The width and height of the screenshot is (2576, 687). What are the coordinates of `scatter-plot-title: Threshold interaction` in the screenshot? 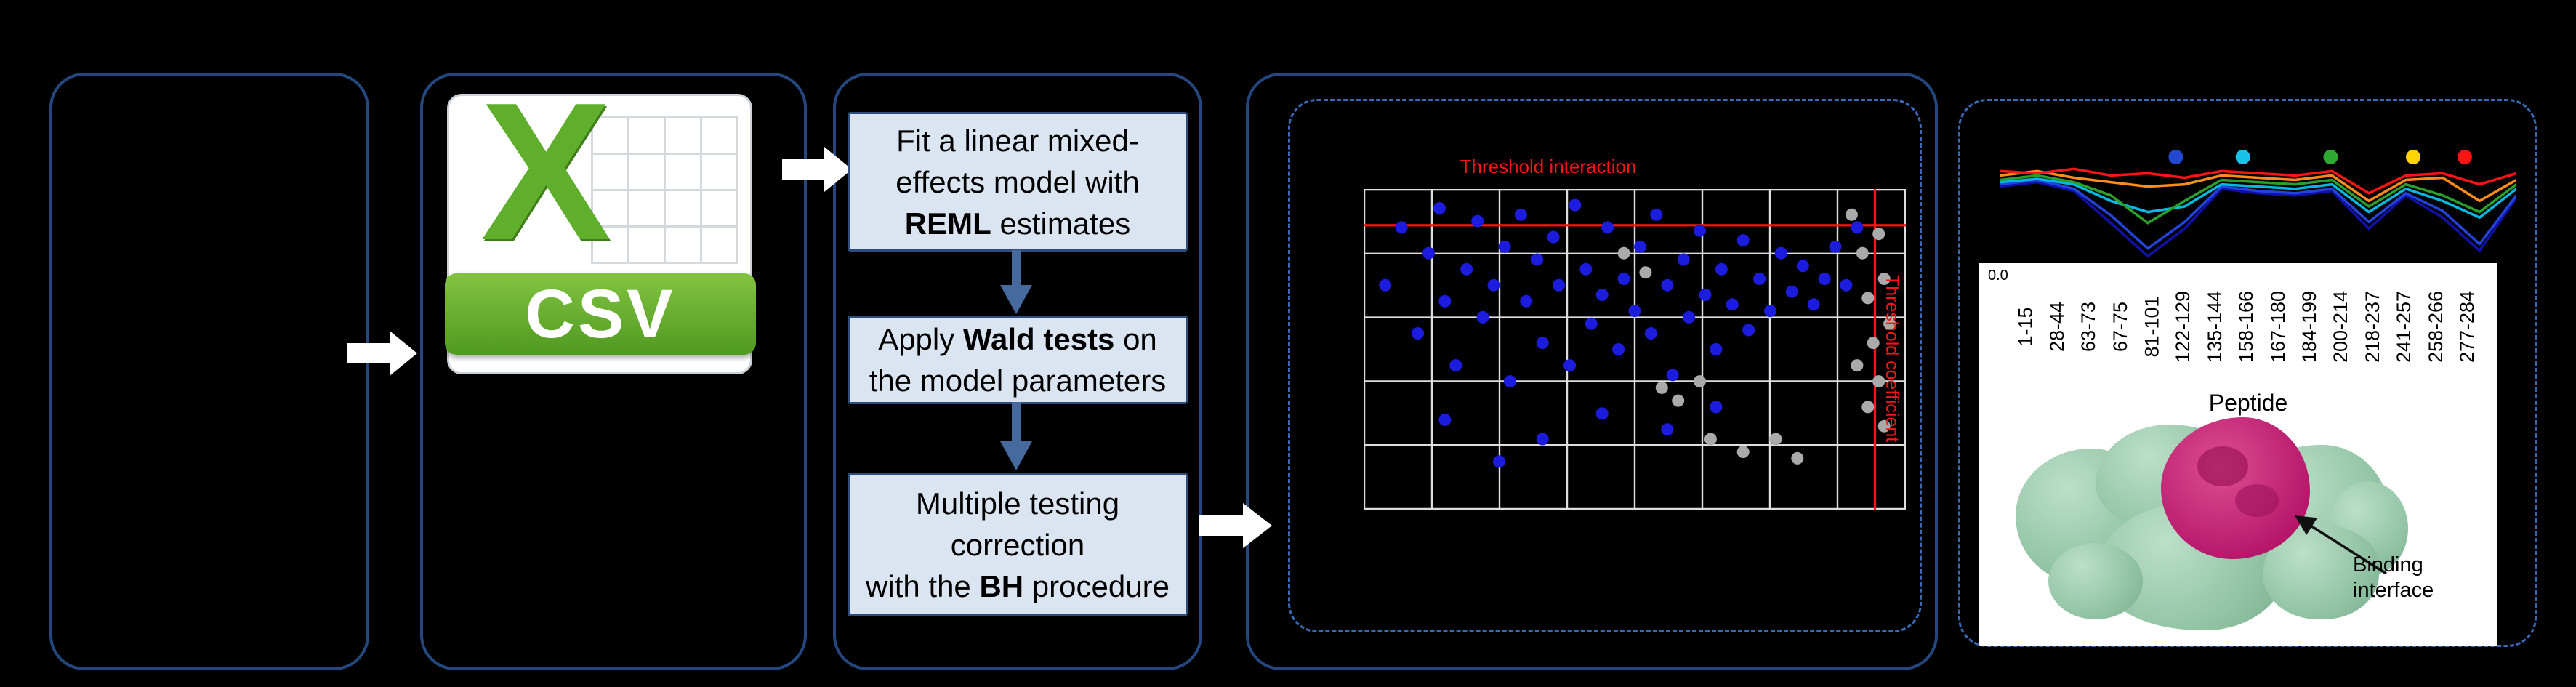 It's located at (1548, 166).